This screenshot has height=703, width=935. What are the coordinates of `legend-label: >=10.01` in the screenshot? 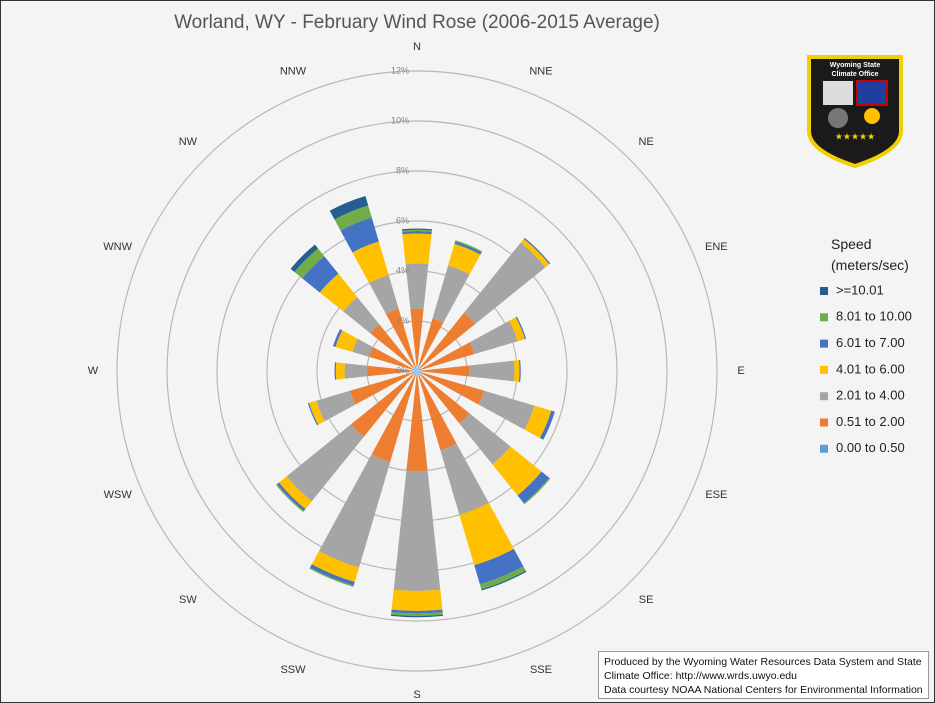 It's located at (860, 289).